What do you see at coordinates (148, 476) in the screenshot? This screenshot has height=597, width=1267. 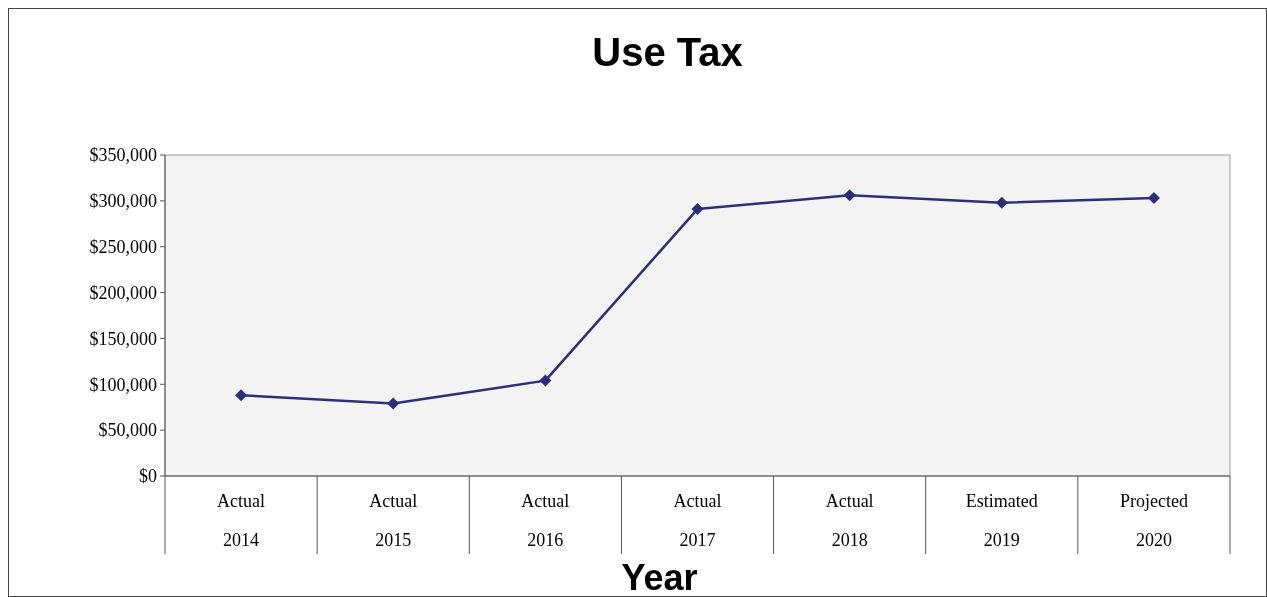 I see `y-tick-label: $0` at bounding box center [148, 476].